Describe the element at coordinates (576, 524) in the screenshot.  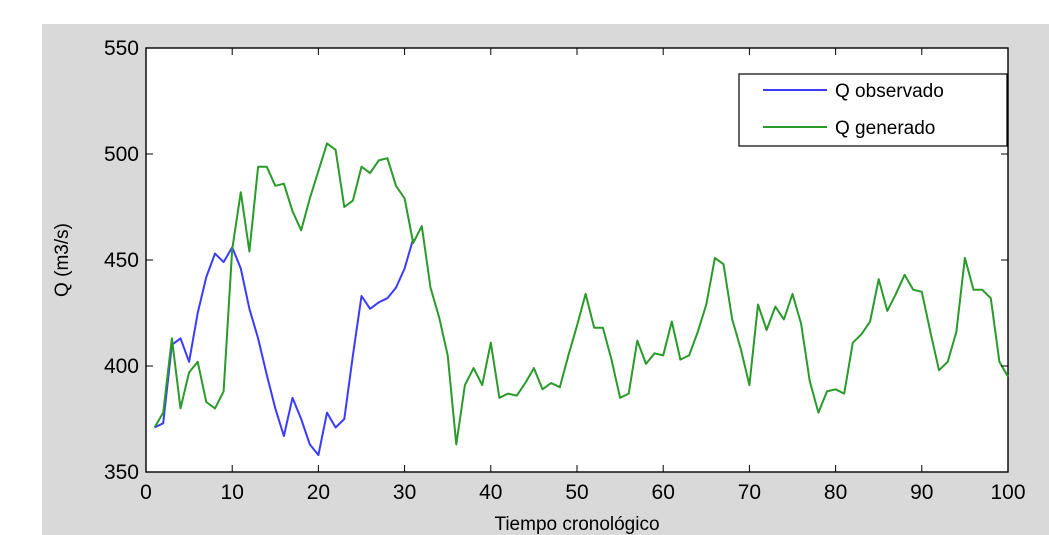
I see `x-axis-label: Tiempo cronológico` at that location.